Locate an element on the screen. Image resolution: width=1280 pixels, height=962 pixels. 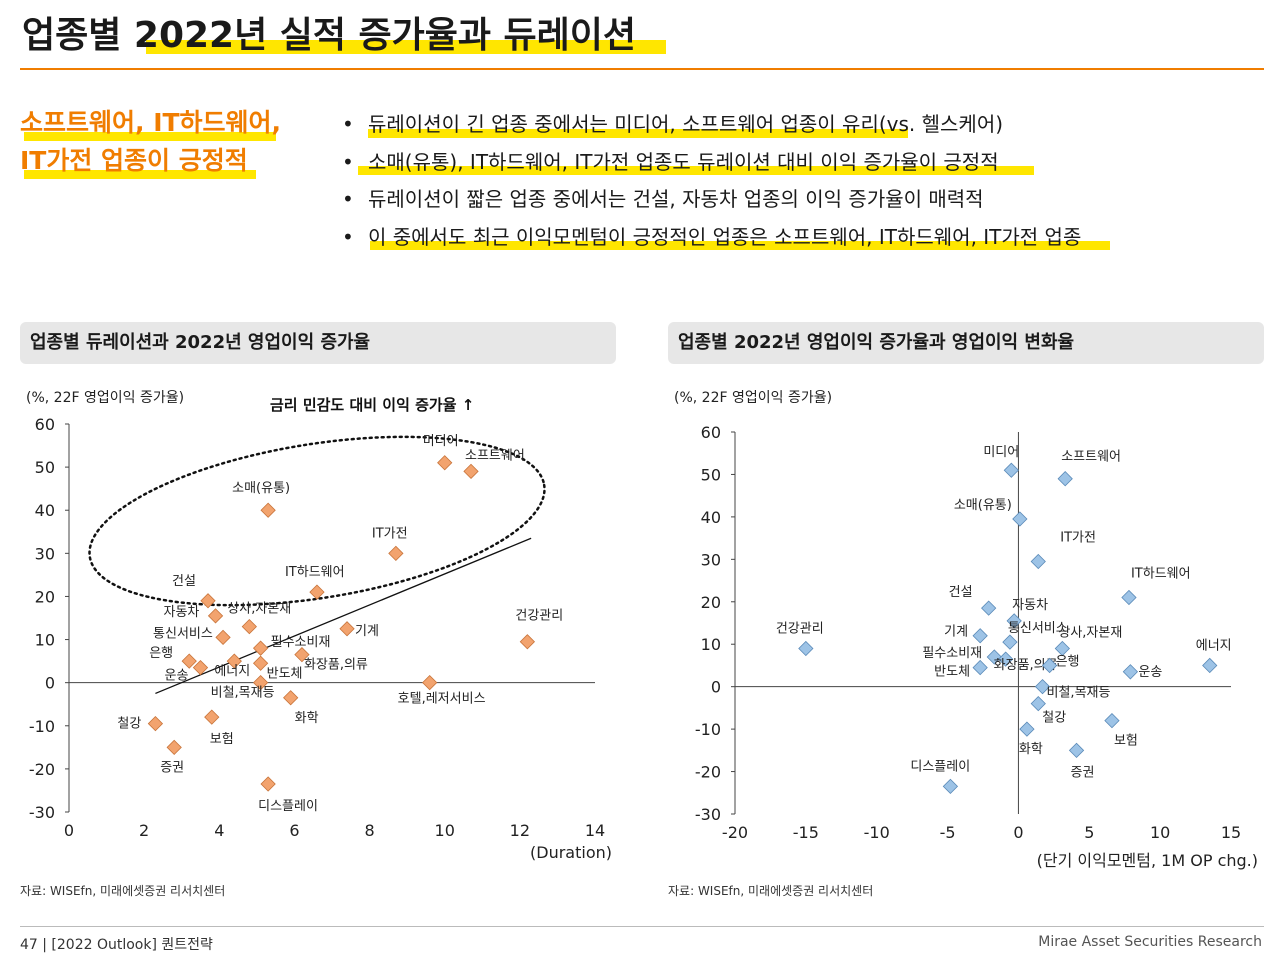
y-tick-label: 10 is located at coordinates (45, 640).